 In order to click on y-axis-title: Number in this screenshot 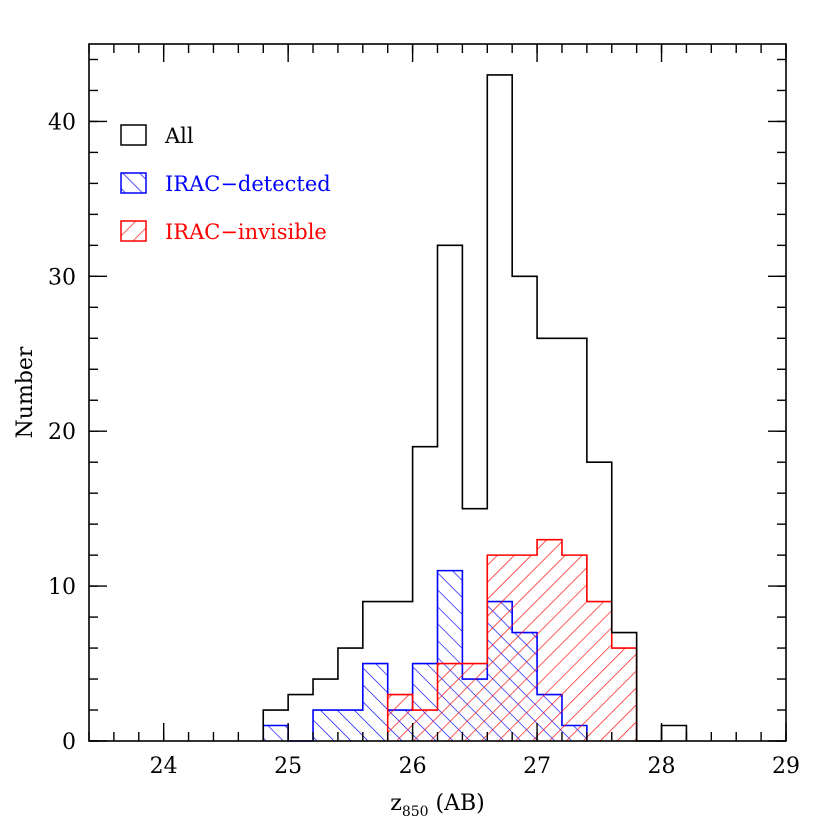, I will do `click(25, 392)`.